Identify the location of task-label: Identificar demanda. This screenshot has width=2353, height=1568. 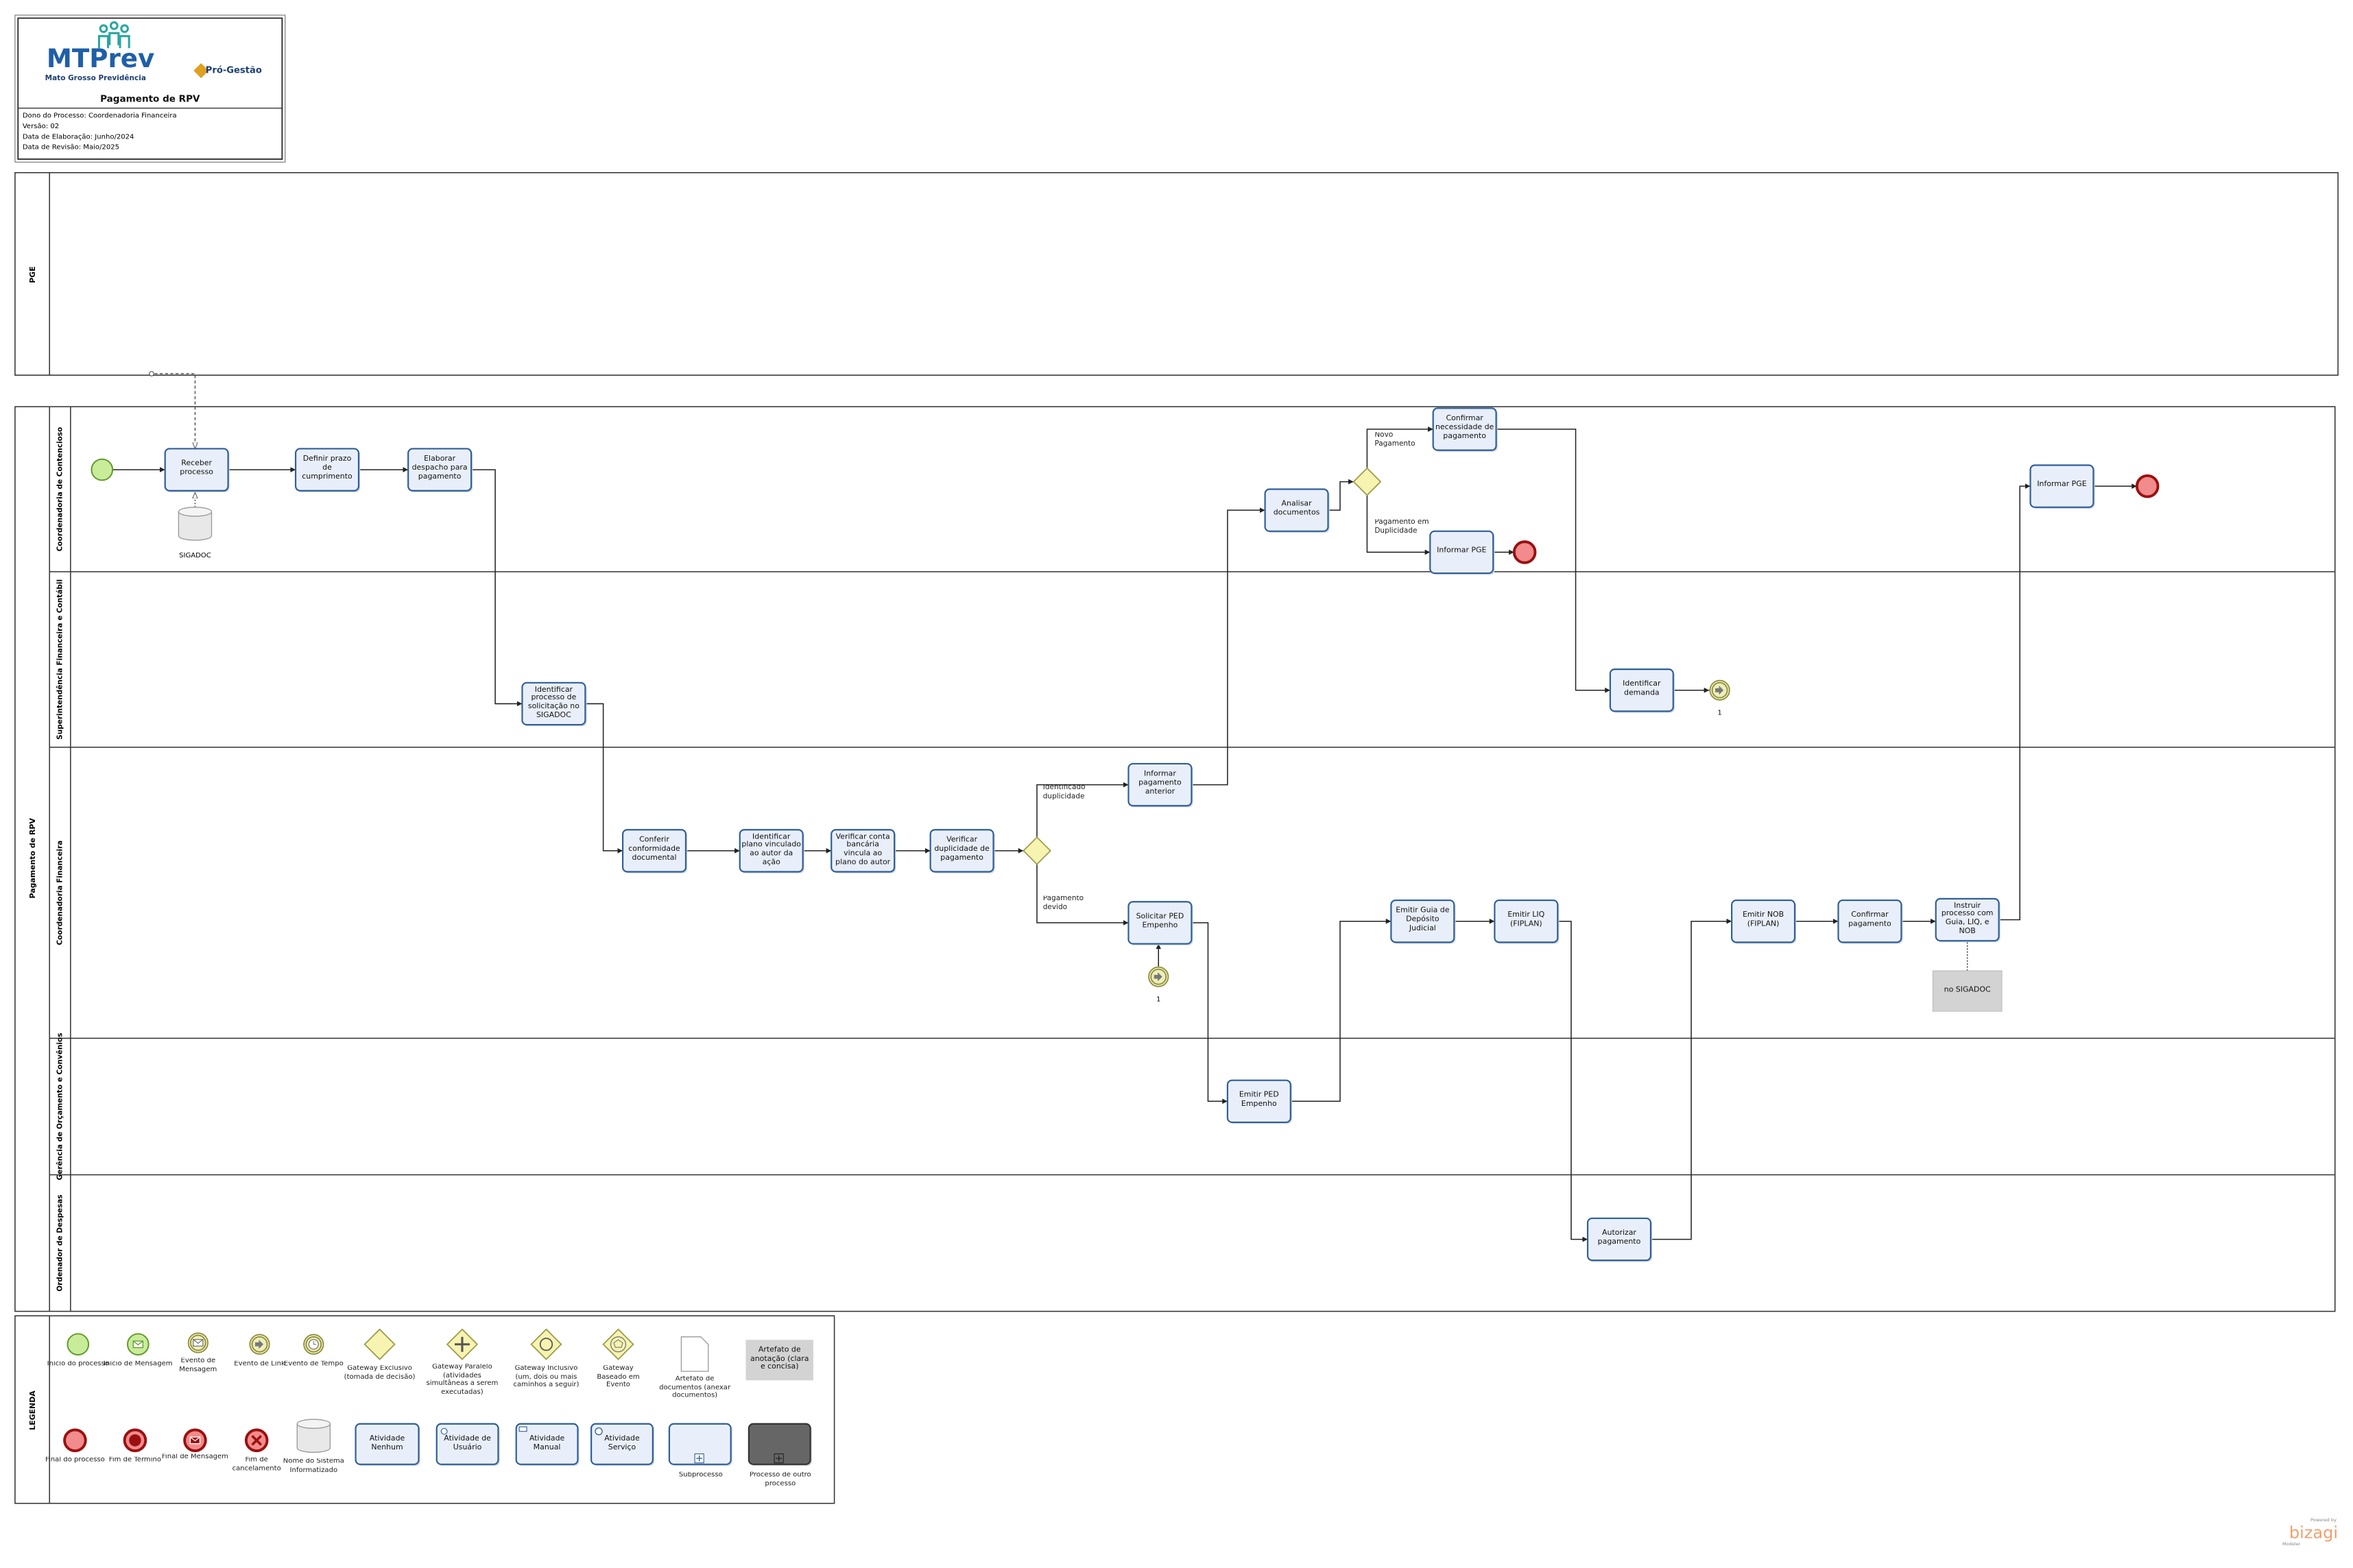
(1642, 689).